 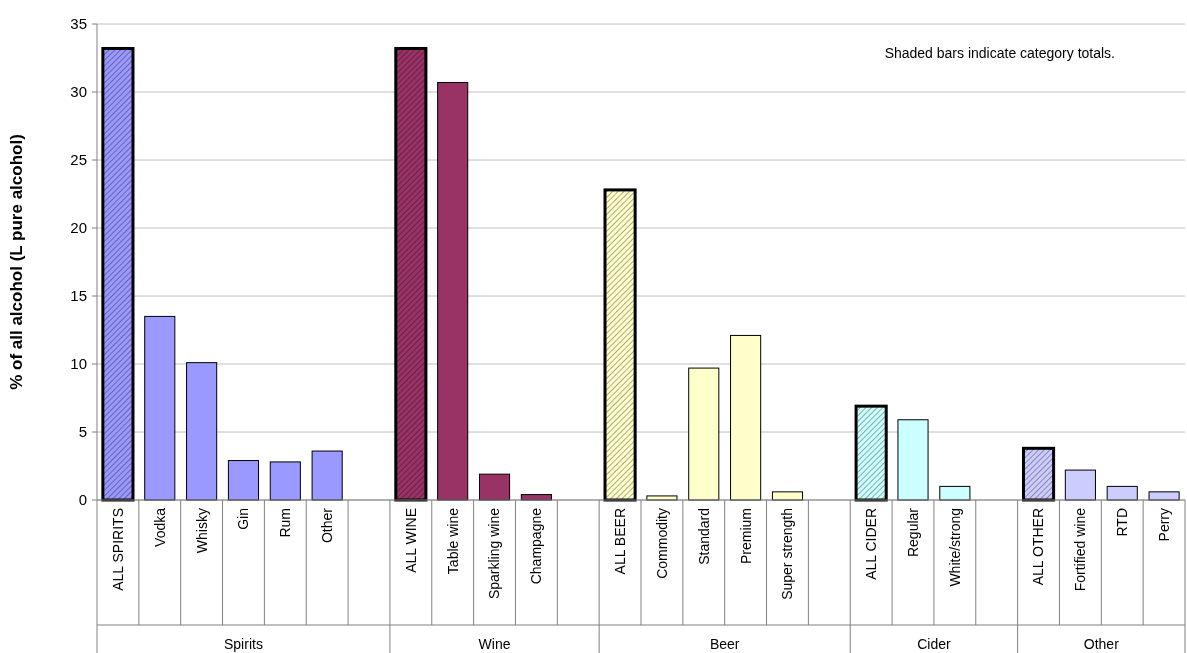 What do you see at coordinates (745, 536) in the screenshot?
I see `x-tick-label: Premium` at bounding box center [745, 536].